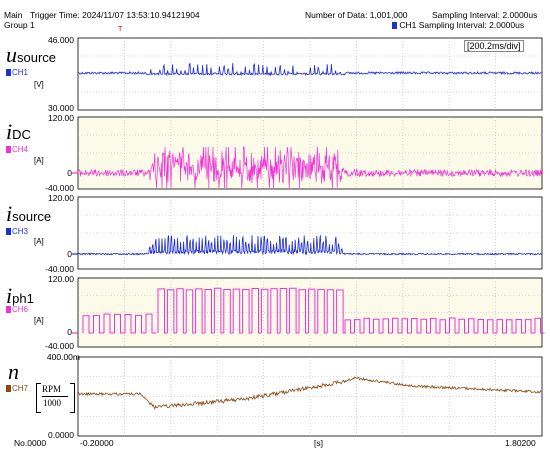  I want to click on channel-tag-ch1: CH1, so click(17, 72).